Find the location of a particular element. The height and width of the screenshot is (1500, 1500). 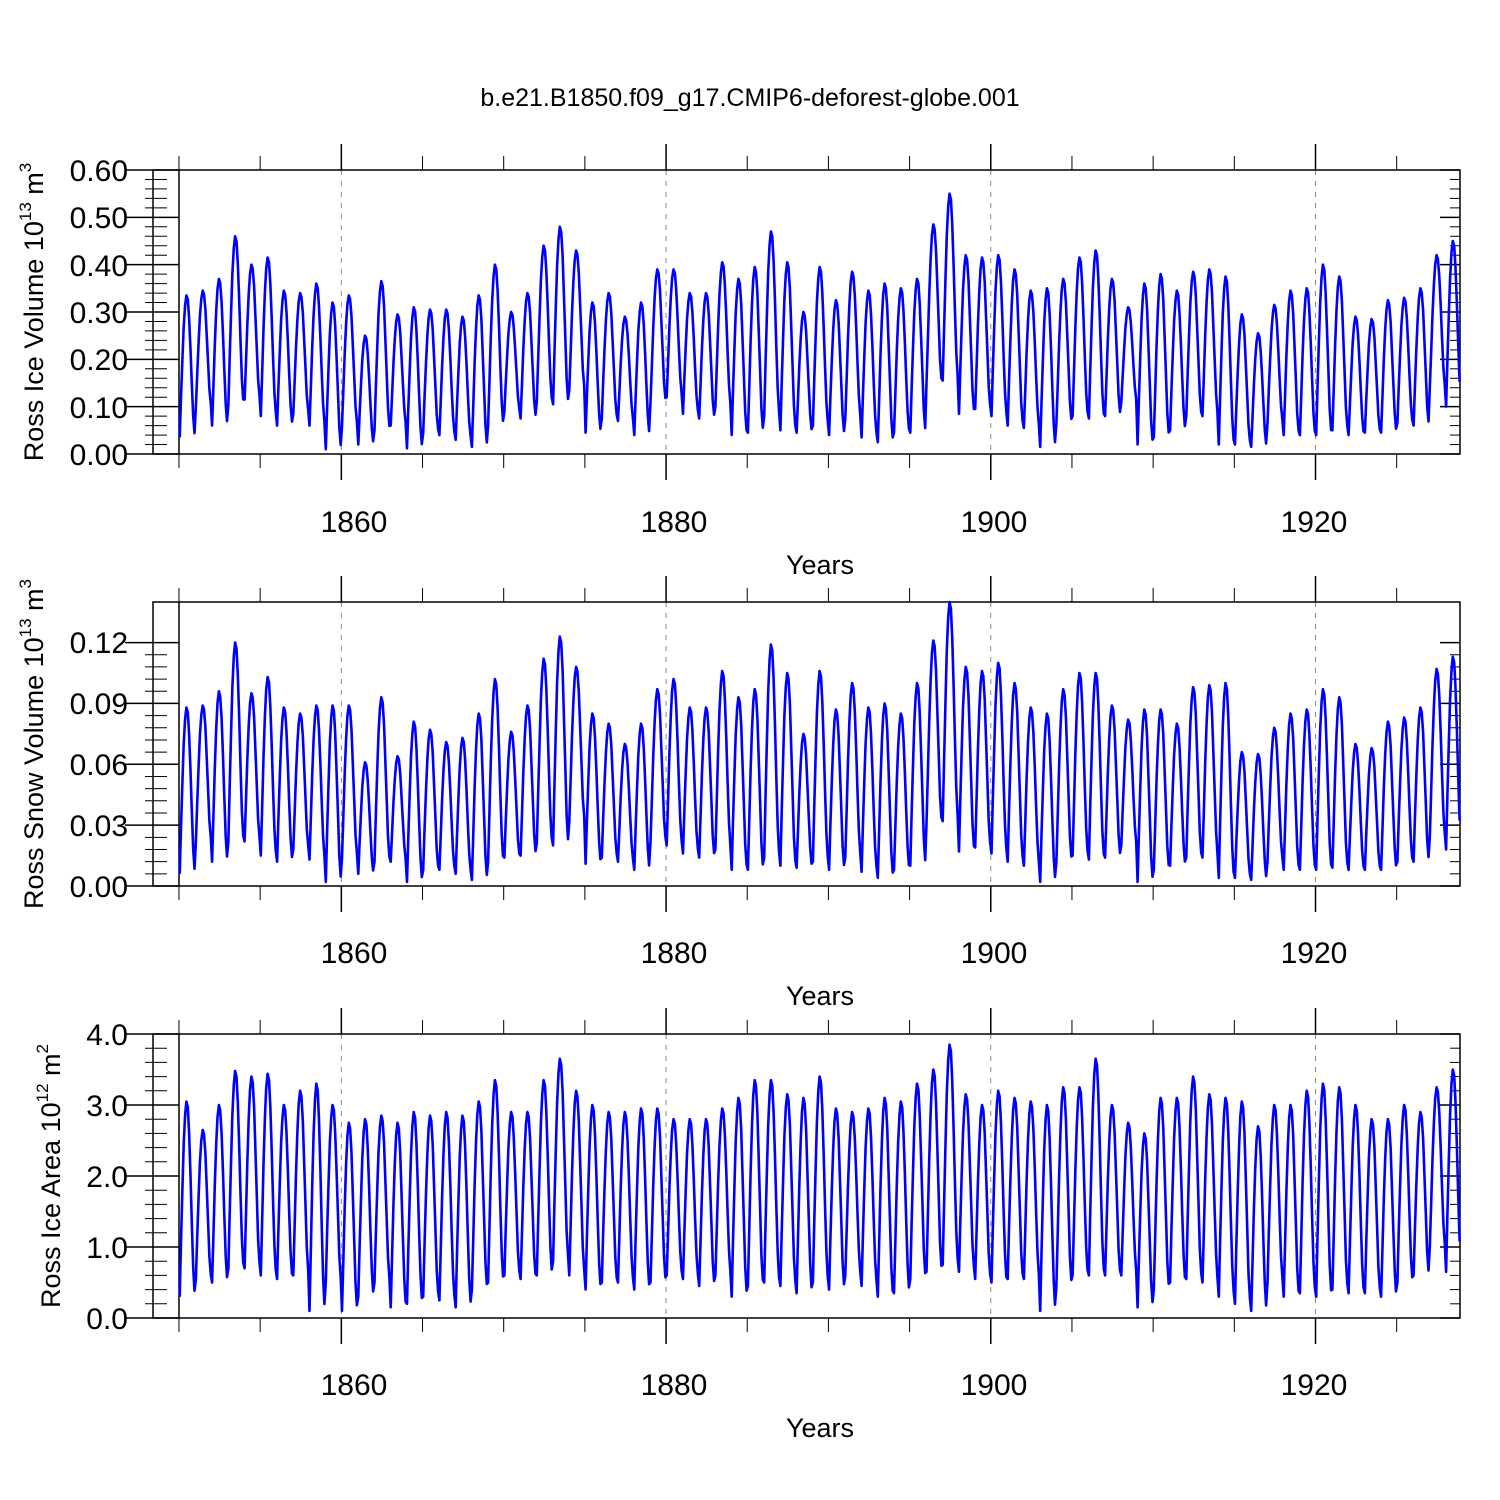

y-tick-label: 0.0 is located at coordinates (107, 1319).